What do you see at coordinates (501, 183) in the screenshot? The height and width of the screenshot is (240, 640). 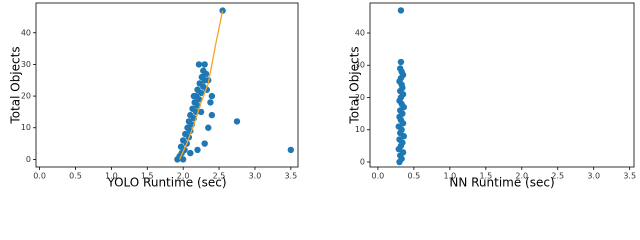 I see `x-axis-label: NN Runtime (sec)` at bounding box center [501, 183].